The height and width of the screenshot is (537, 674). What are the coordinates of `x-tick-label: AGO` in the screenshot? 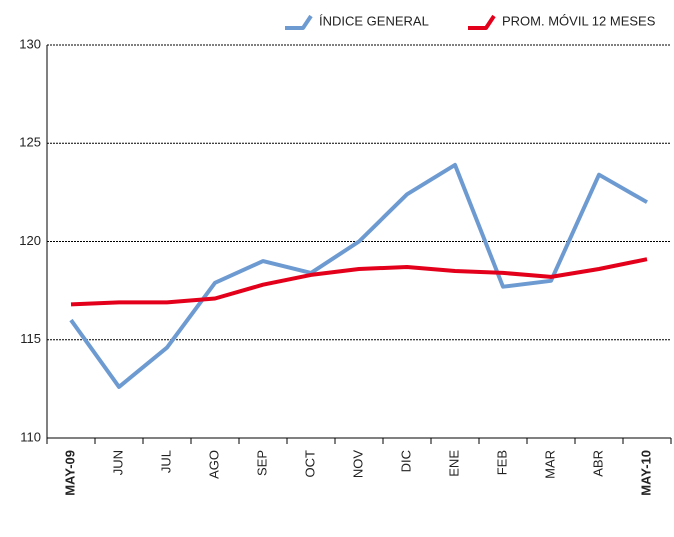 It's located at (213, 464).